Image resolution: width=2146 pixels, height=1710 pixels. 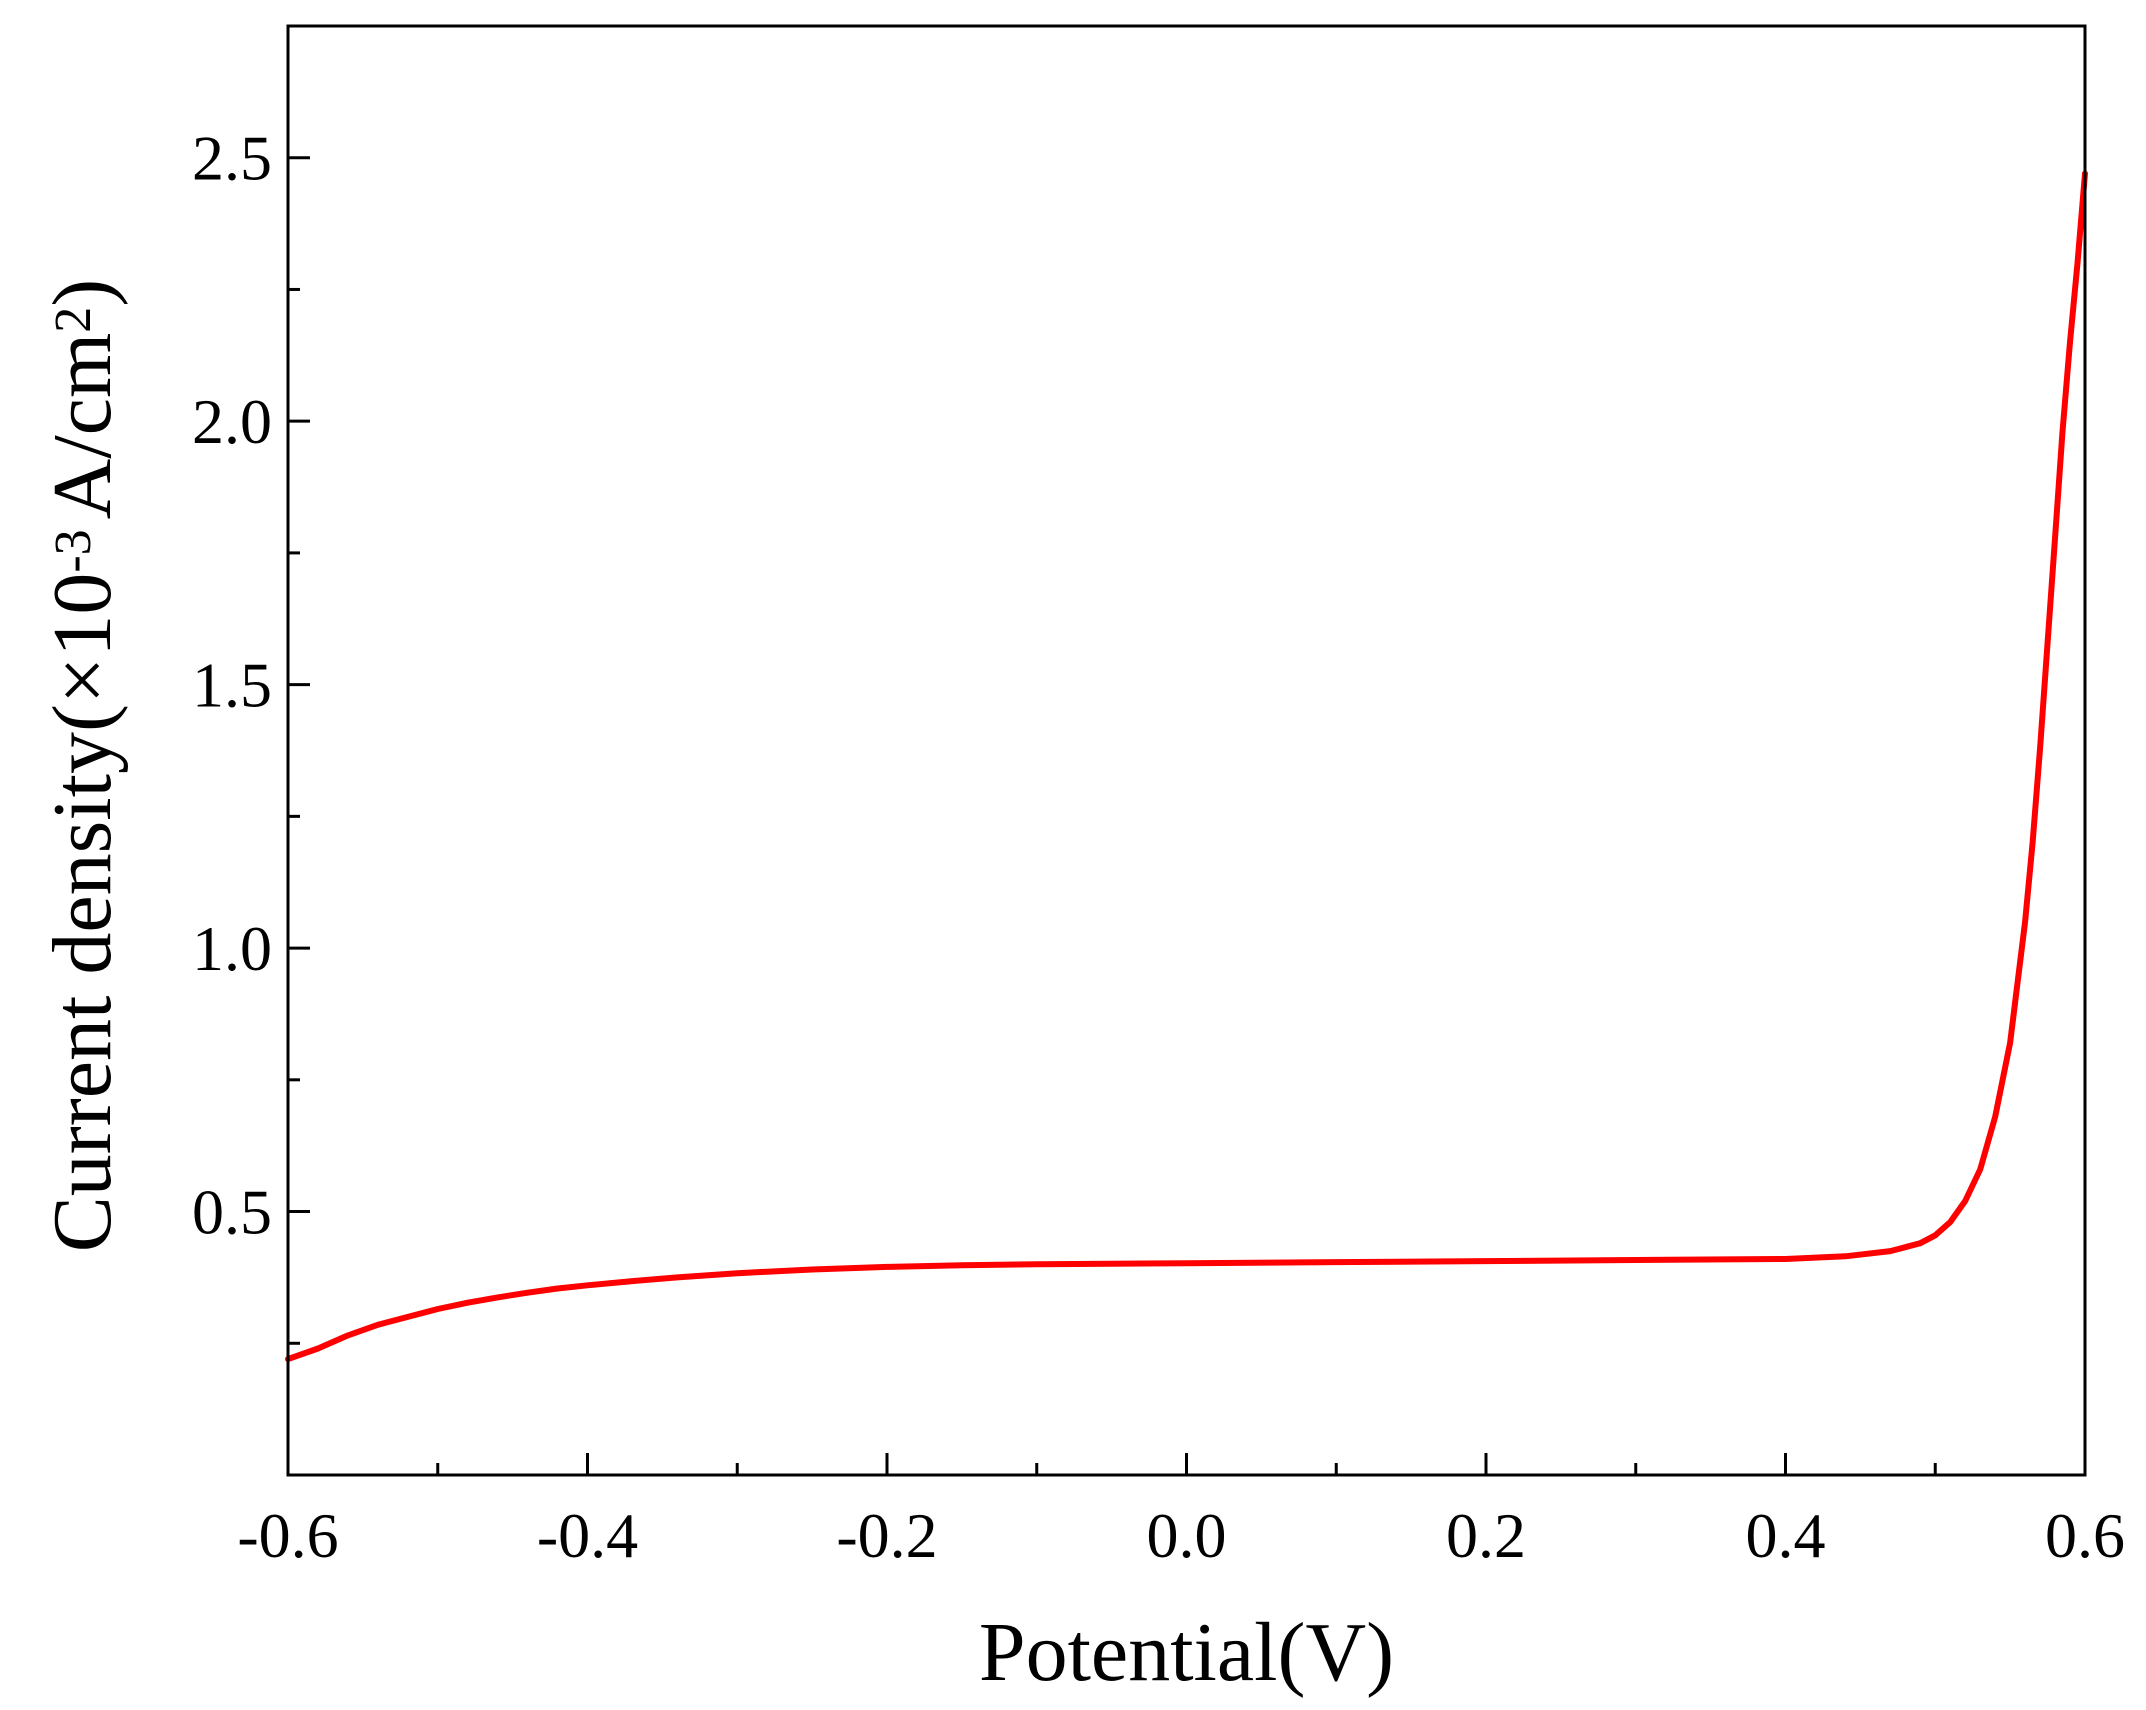 I want to click on x-tick-label: -0.6, so click(x=287, y=1535).